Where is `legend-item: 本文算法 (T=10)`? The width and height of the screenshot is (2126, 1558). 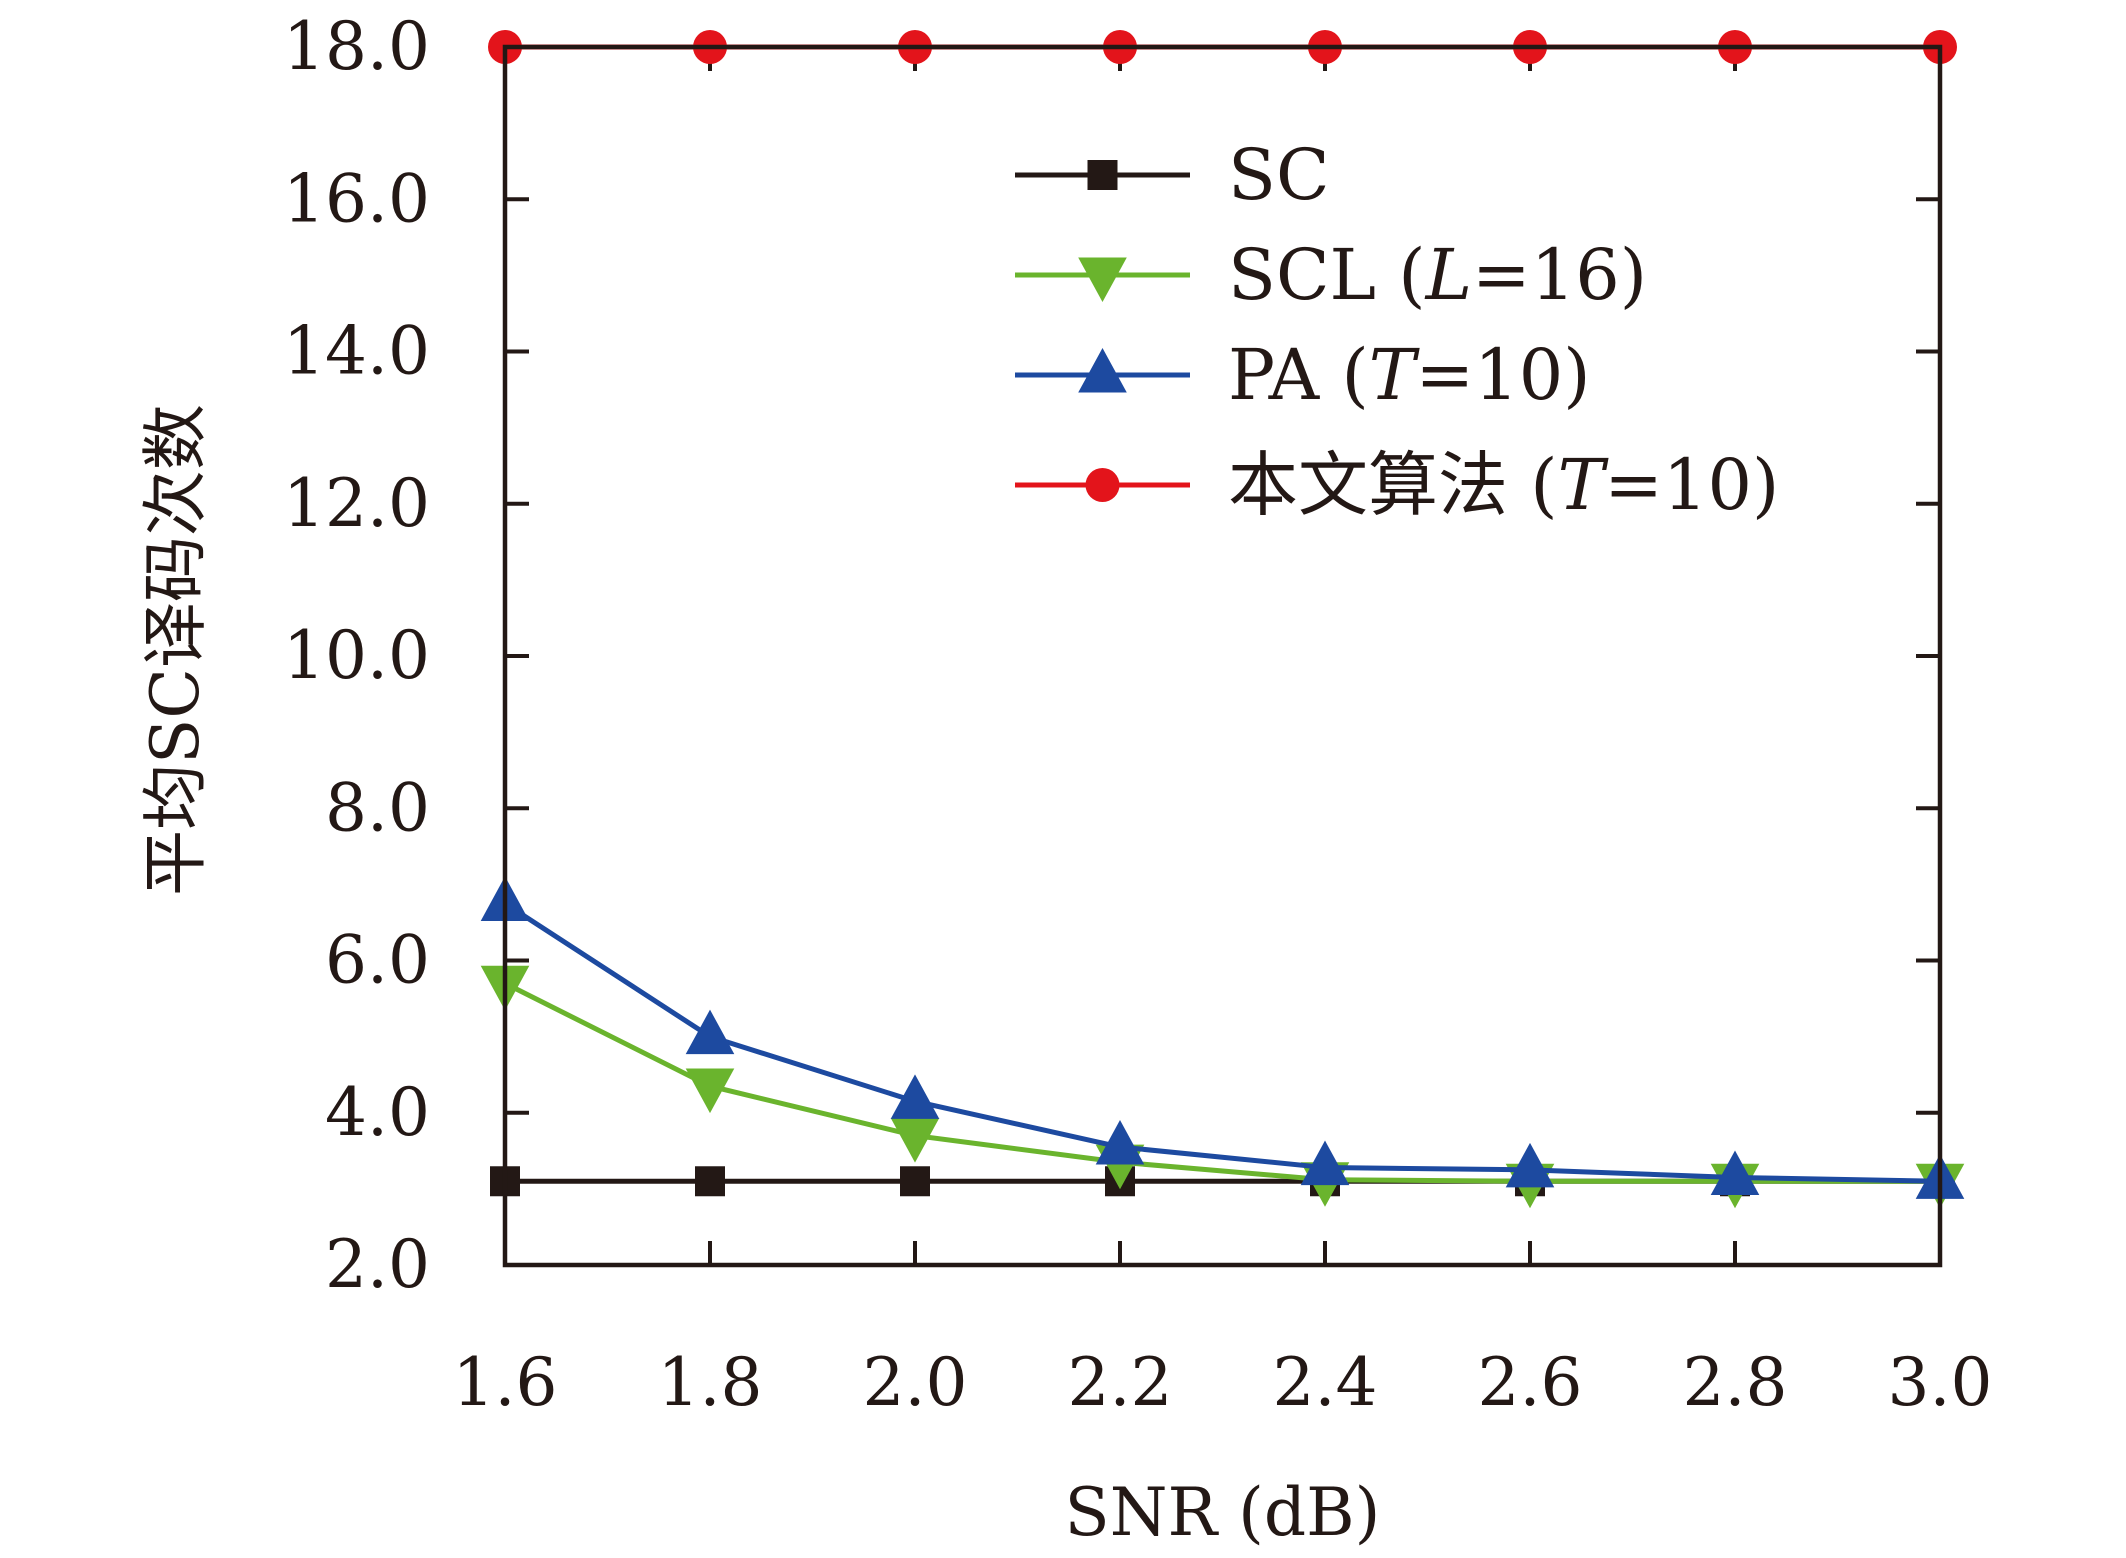 legend-item: 本文算法 (T=10) is located at coordinates (1397, 485).